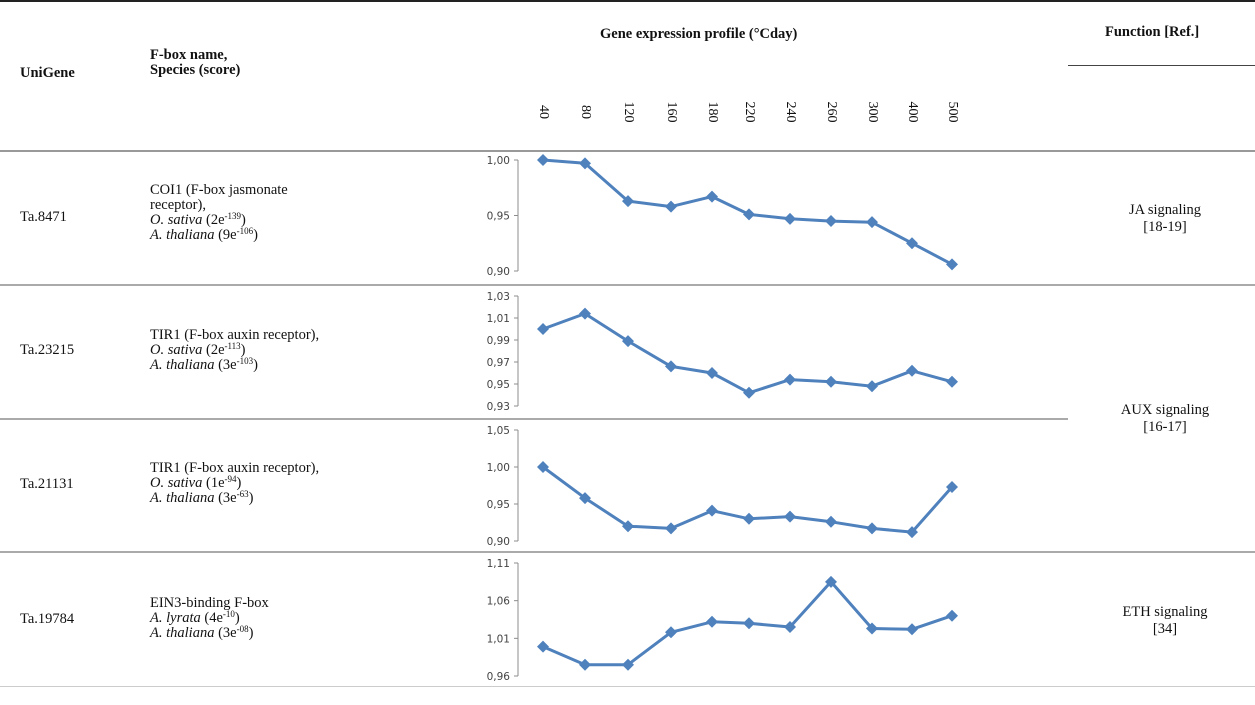  What do you see at coordinates (499, 677) in the screenshot?
I see `y-tick-label: 0,96` at bounding box center [499, 677].